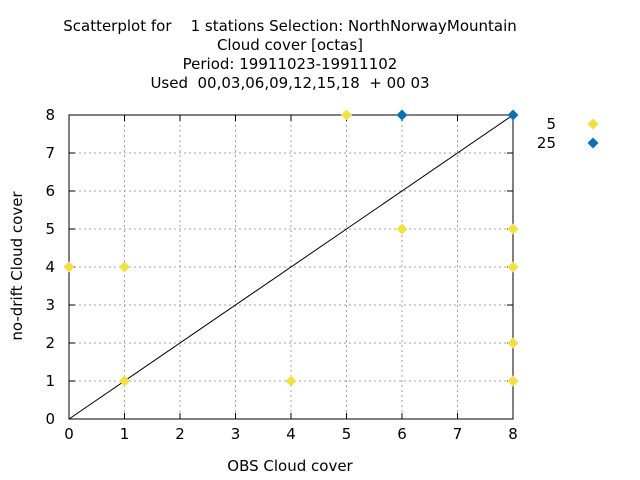 The height and width of the screenshot is (480, 640). Describe the element at coordinates (180, 434) in the screenshot. I see `x-tick-label: 2` at that location.